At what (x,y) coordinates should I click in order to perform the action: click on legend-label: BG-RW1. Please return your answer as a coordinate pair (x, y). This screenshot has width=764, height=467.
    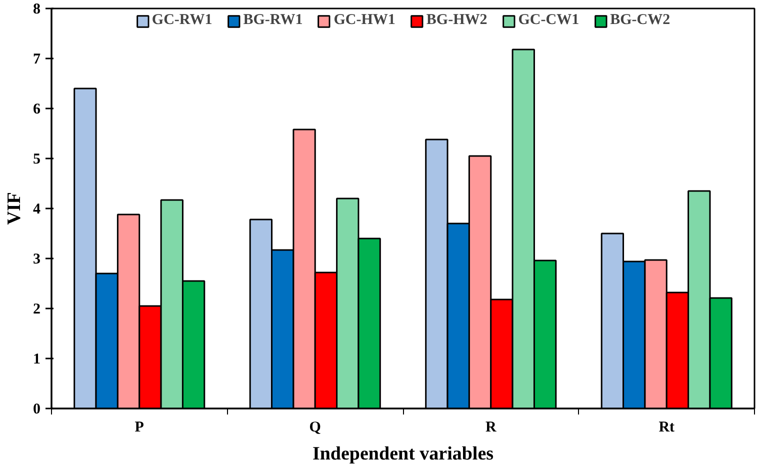
    Looking at the image, I should click on (273, 20).